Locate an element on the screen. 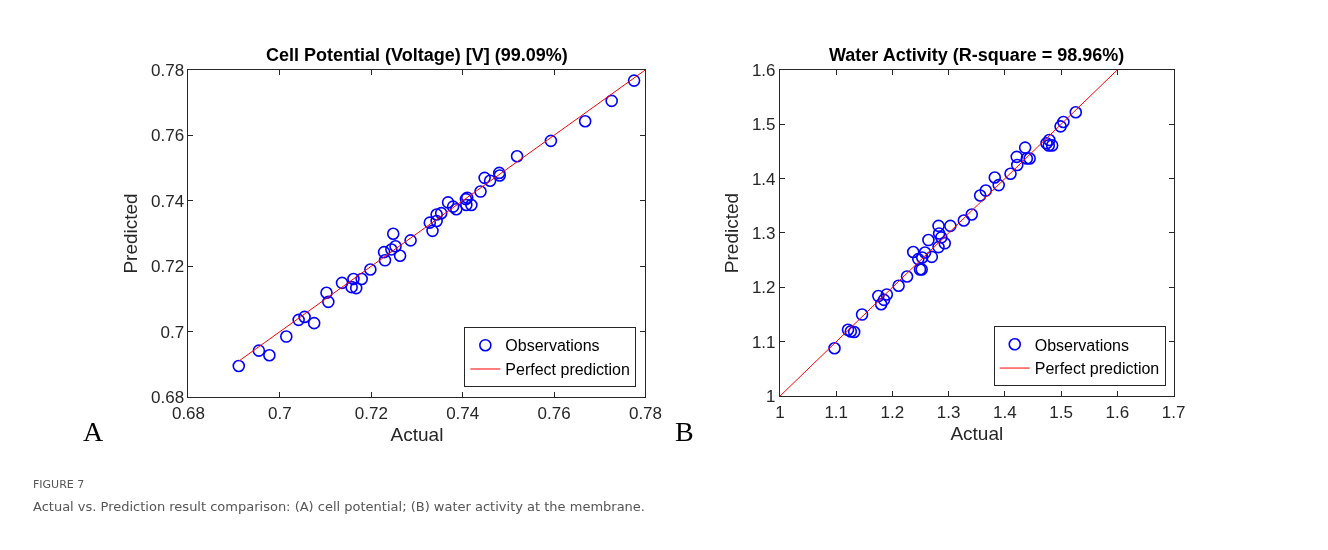 The image size is (1328, 550). x-tick-label: 1.2 is located at coordinates (892, 412).